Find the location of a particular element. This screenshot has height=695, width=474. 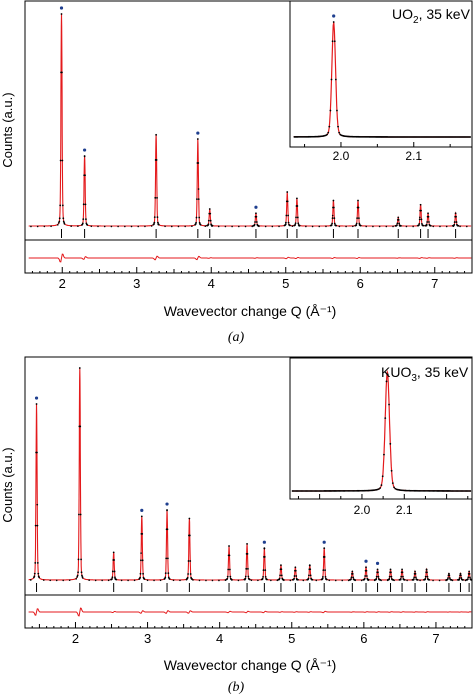

panel-b-caption: (b) is located at coordinates (236, 687).